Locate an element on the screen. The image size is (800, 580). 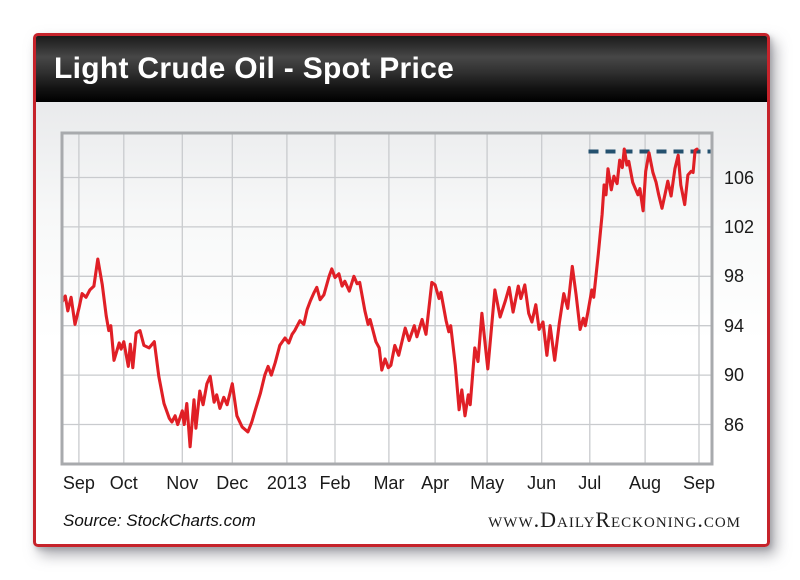
x-tick-label: Jun is located at coordinates (542, 483).